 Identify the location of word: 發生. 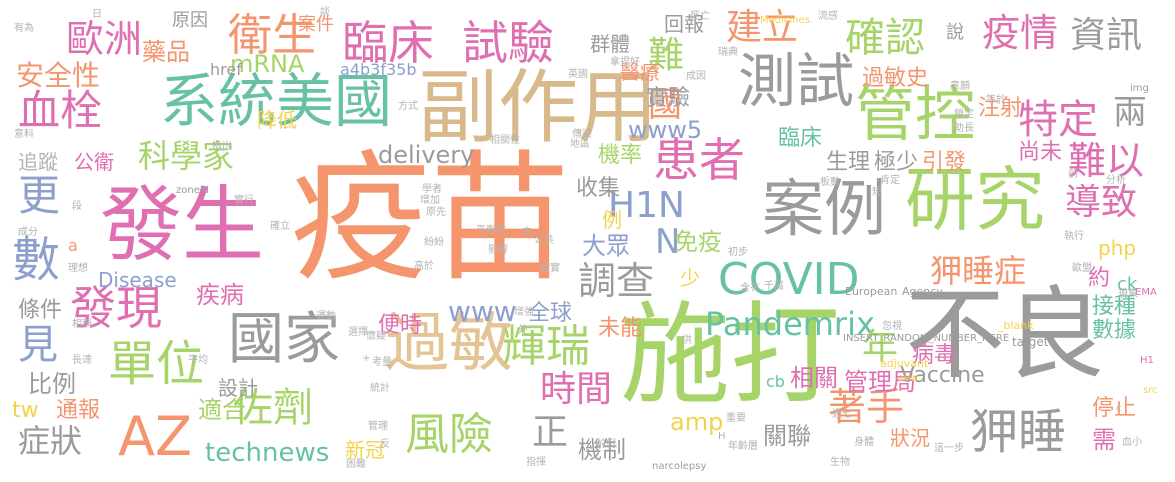
(182, 225).